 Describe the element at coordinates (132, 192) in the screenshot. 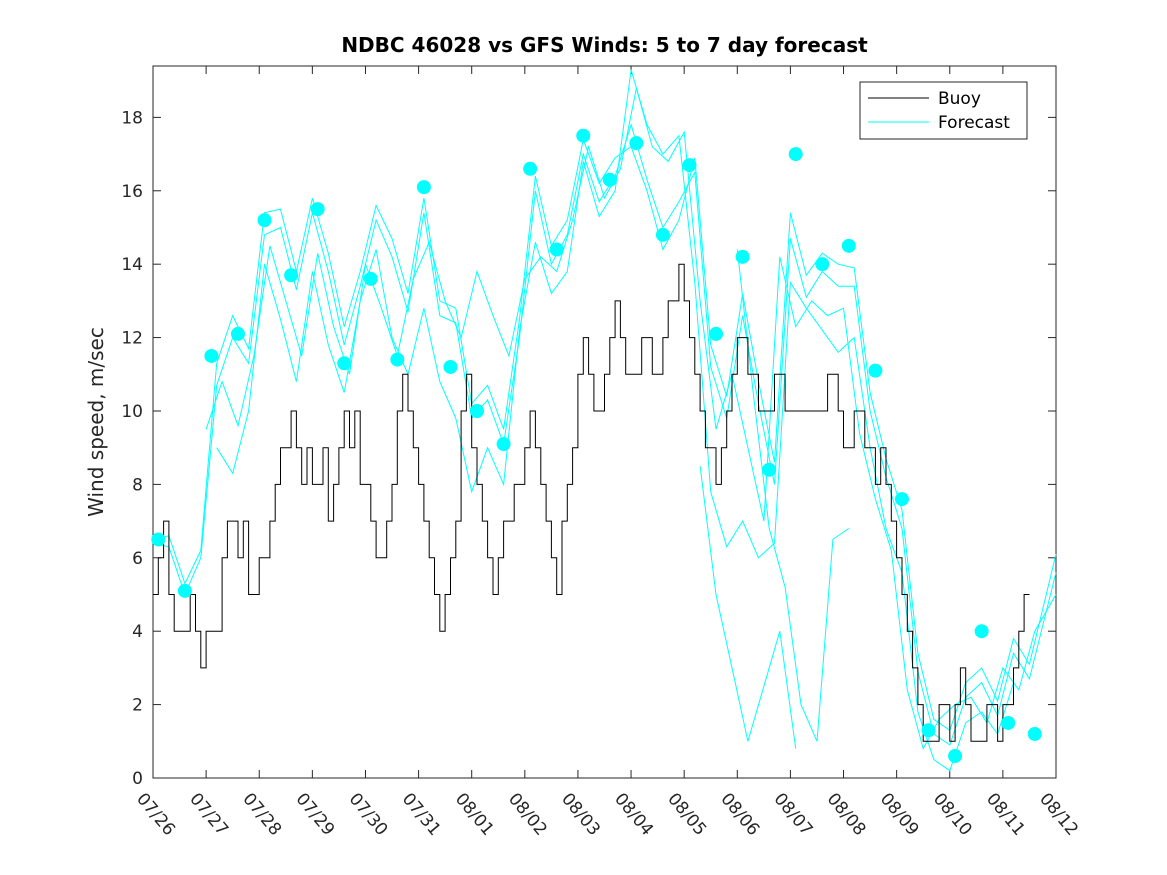

I see `y-tick-label: 16` at that location.